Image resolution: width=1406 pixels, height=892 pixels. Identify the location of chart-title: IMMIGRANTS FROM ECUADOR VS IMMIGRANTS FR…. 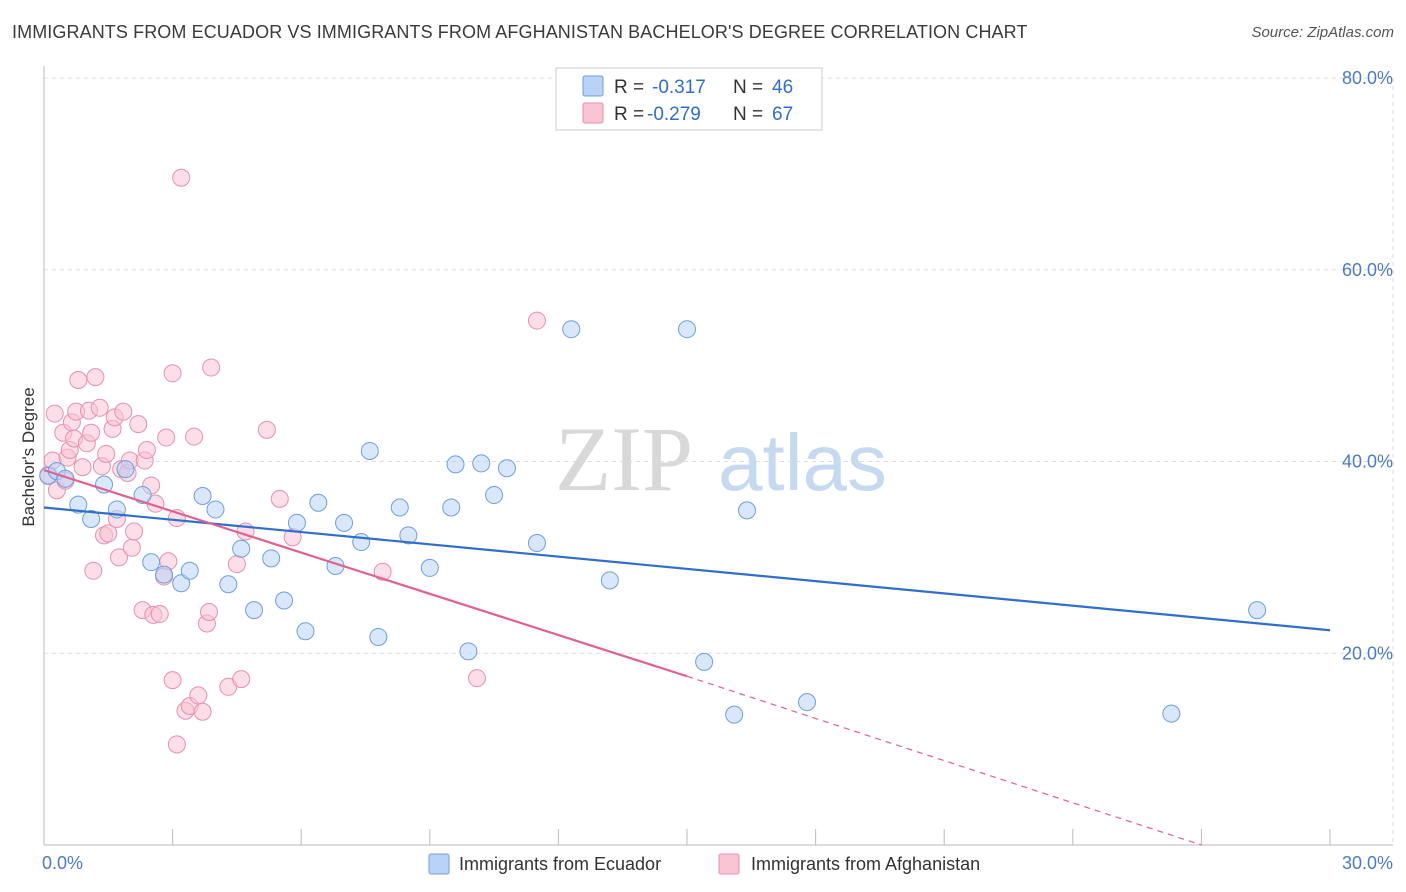
(520, 32).